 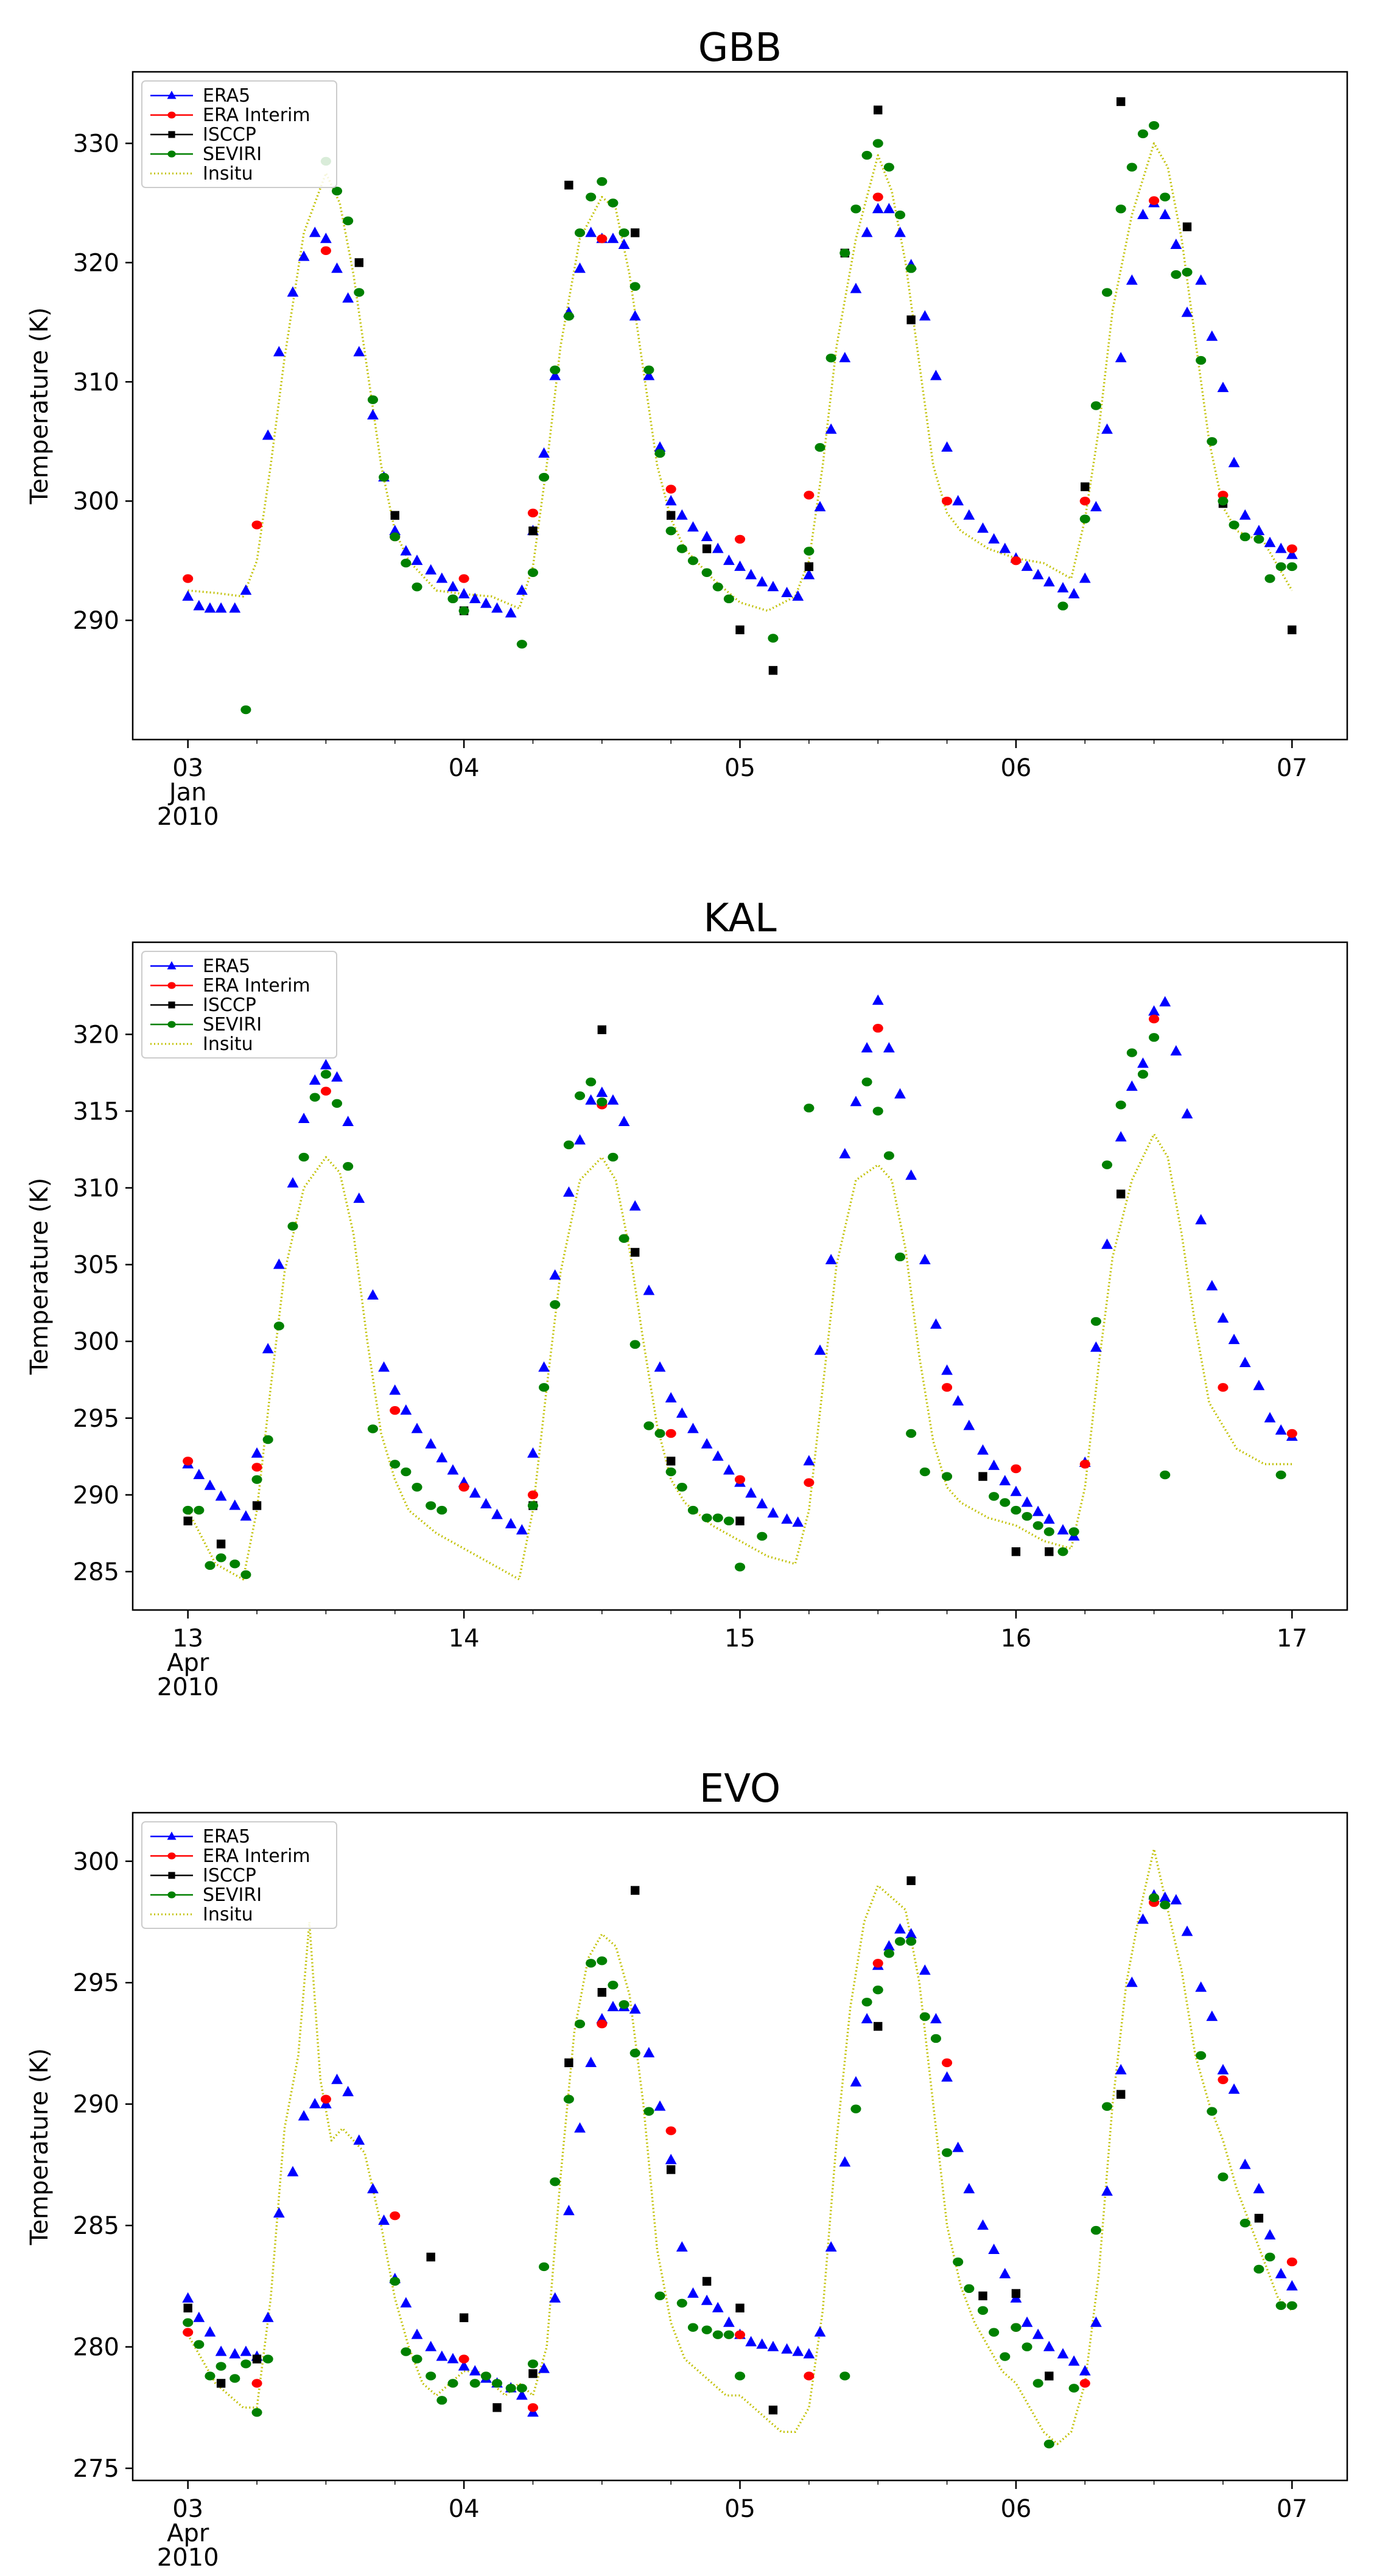 What do you see at coordinates (230, 116) in the screenshot?
I see `legend-item: ERA Interim` at bounding box center [230, 116].